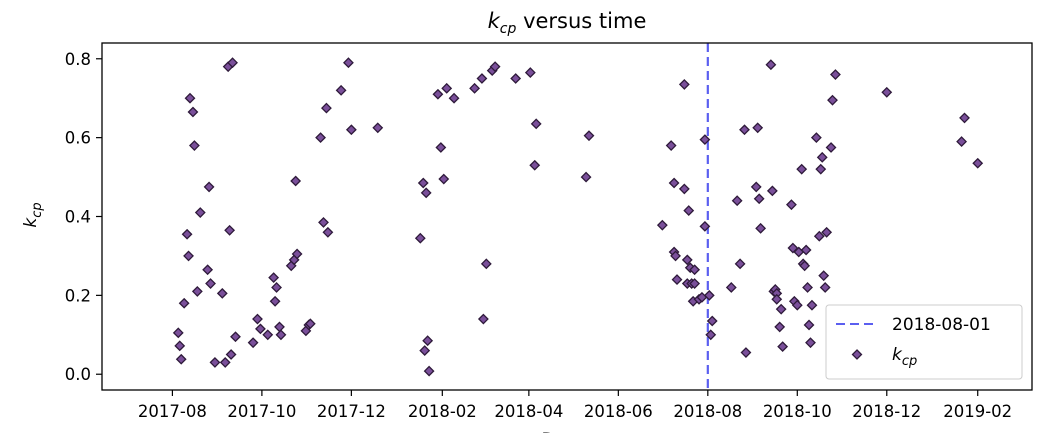  I want to click on chart-title-rest: versus time, so click(581, 21).